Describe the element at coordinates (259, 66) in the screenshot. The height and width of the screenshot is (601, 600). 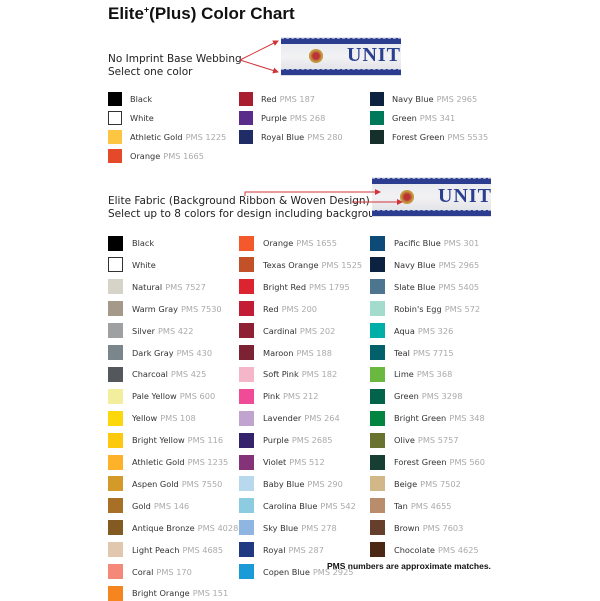
I see `arrow-line` at that location.